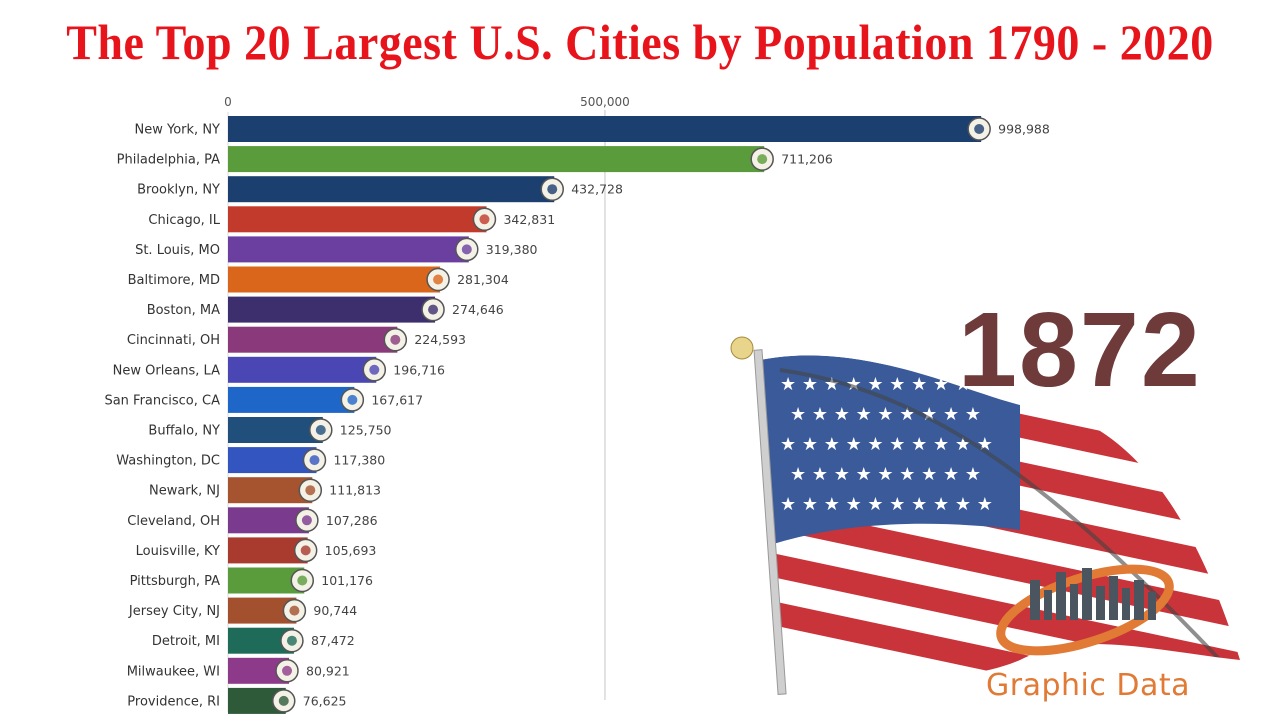  What do you see at coordinates (440, 339) in the screenshot?
I see `value-label: 224,593` at bounding box center [440, 339].